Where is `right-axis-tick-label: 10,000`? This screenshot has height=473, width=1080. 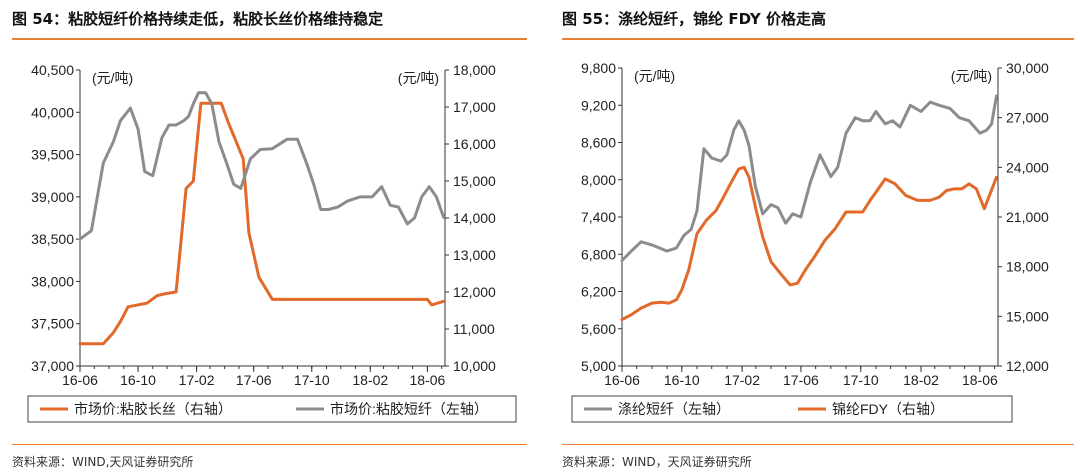
right-axis-tick-label: 10,000 is located at coordinates (474, 366).